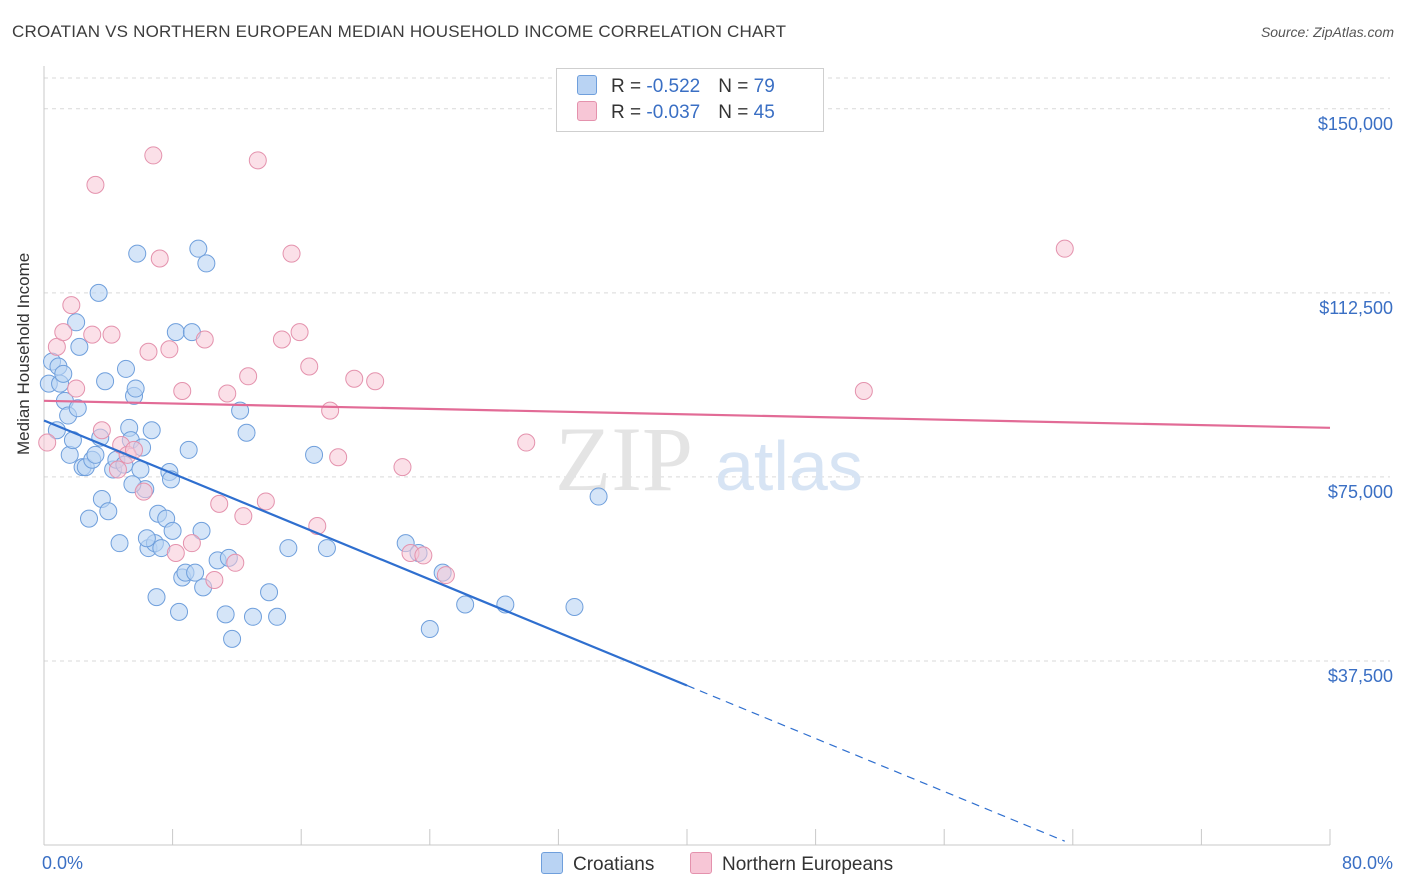 The width and height of the screenshot is (1406, 892). Describe the element at coordinates (1356, 308) in the screenshot. I see `y-tick-label: $112,500` at that location.